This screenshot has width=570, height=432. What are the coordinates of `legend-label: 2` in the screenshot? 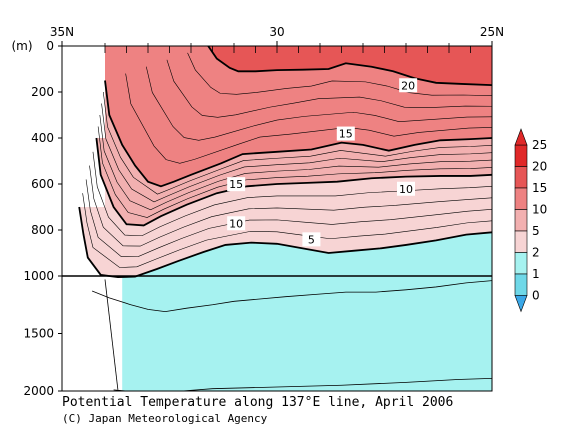 It's located at (536, 253).